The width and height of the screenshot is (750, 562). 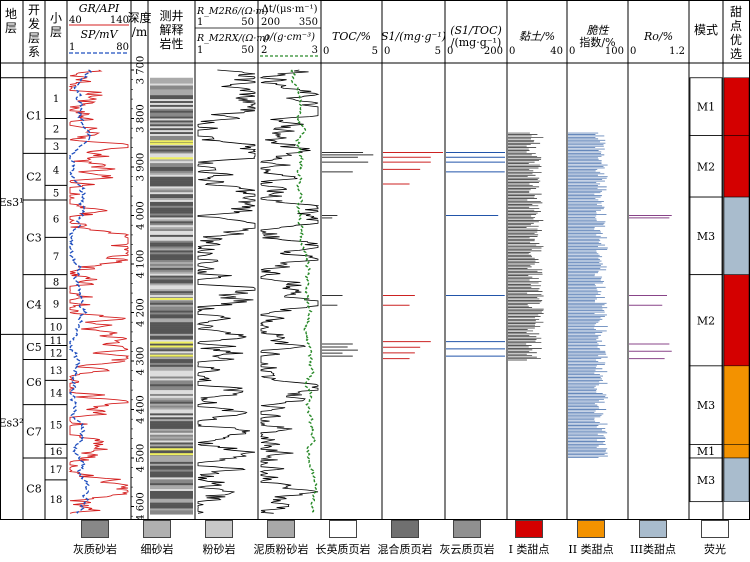 What do you see at coordinates (438, 51) in the screenshot?
I see `header-s1-max: 5` at bounding box center [438, 51].